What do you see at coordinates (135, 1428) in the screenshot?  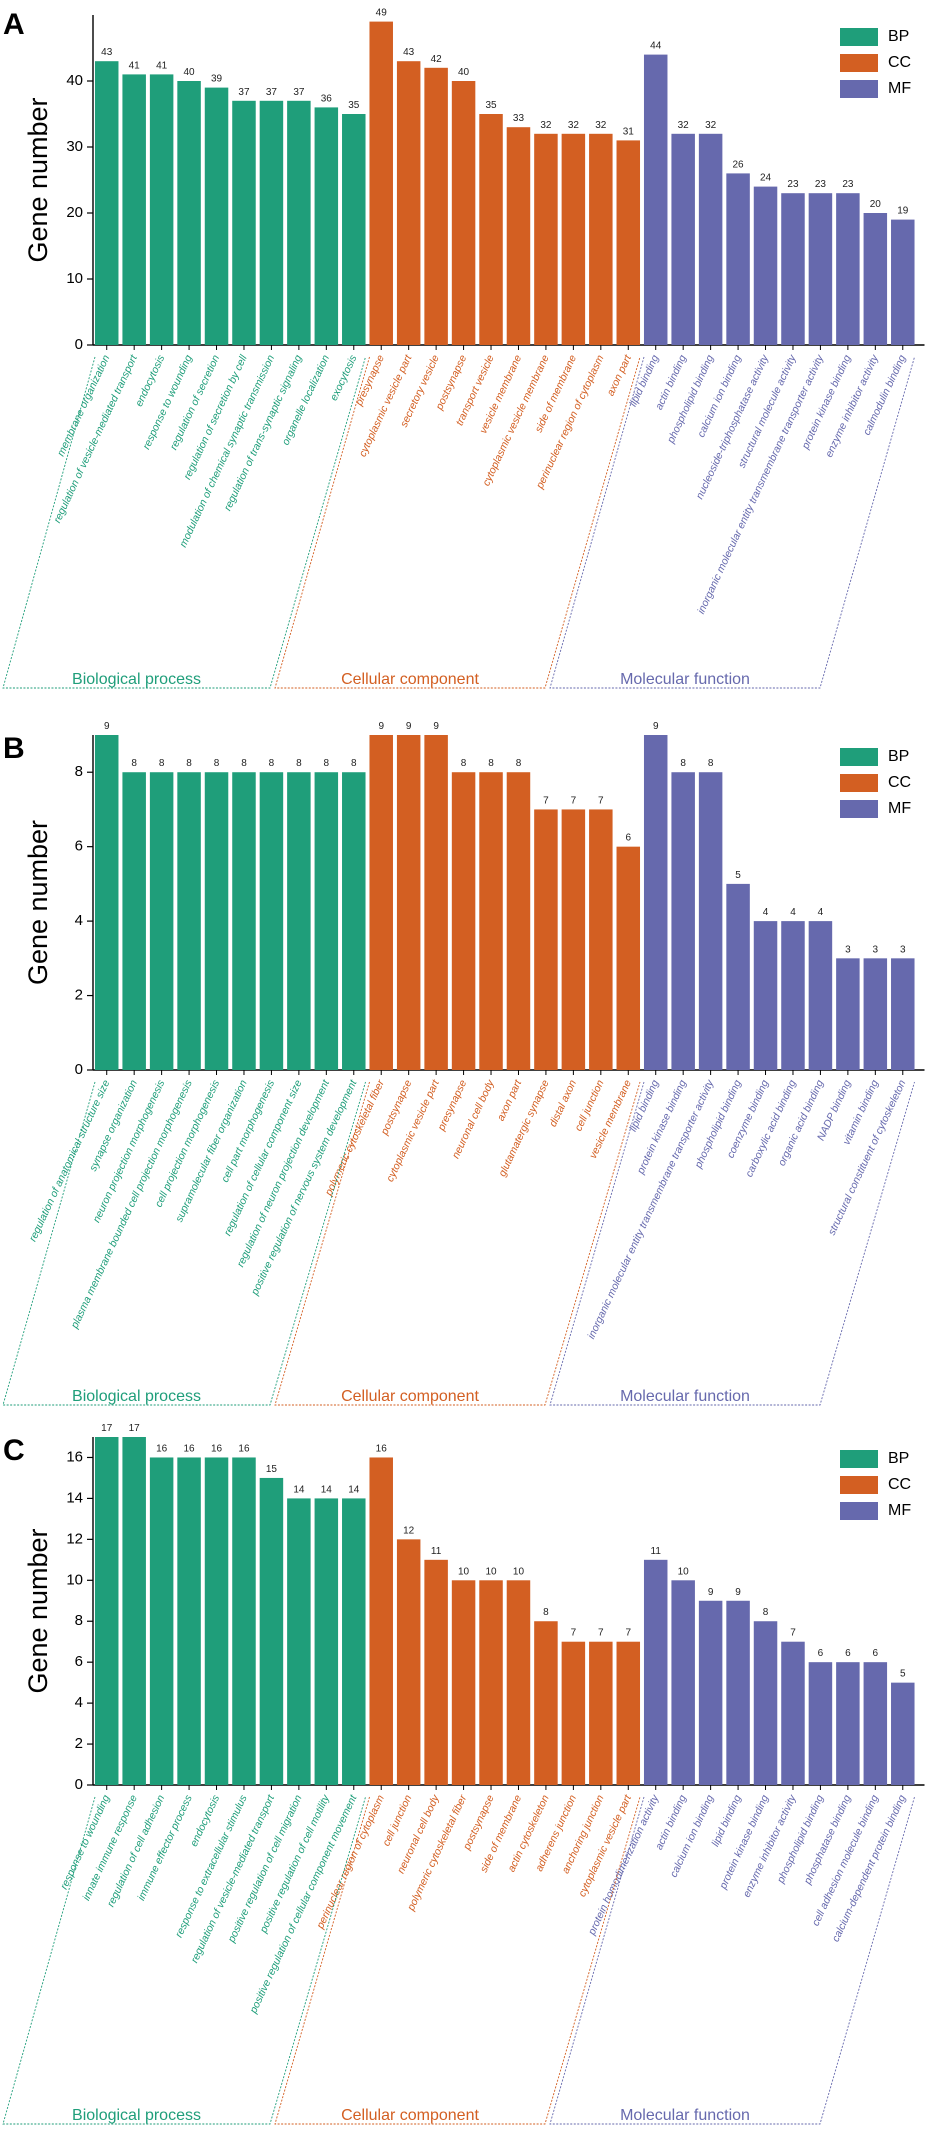 I see `value-label-innate-immune-response: 17` at bounding box center [135, 1428].